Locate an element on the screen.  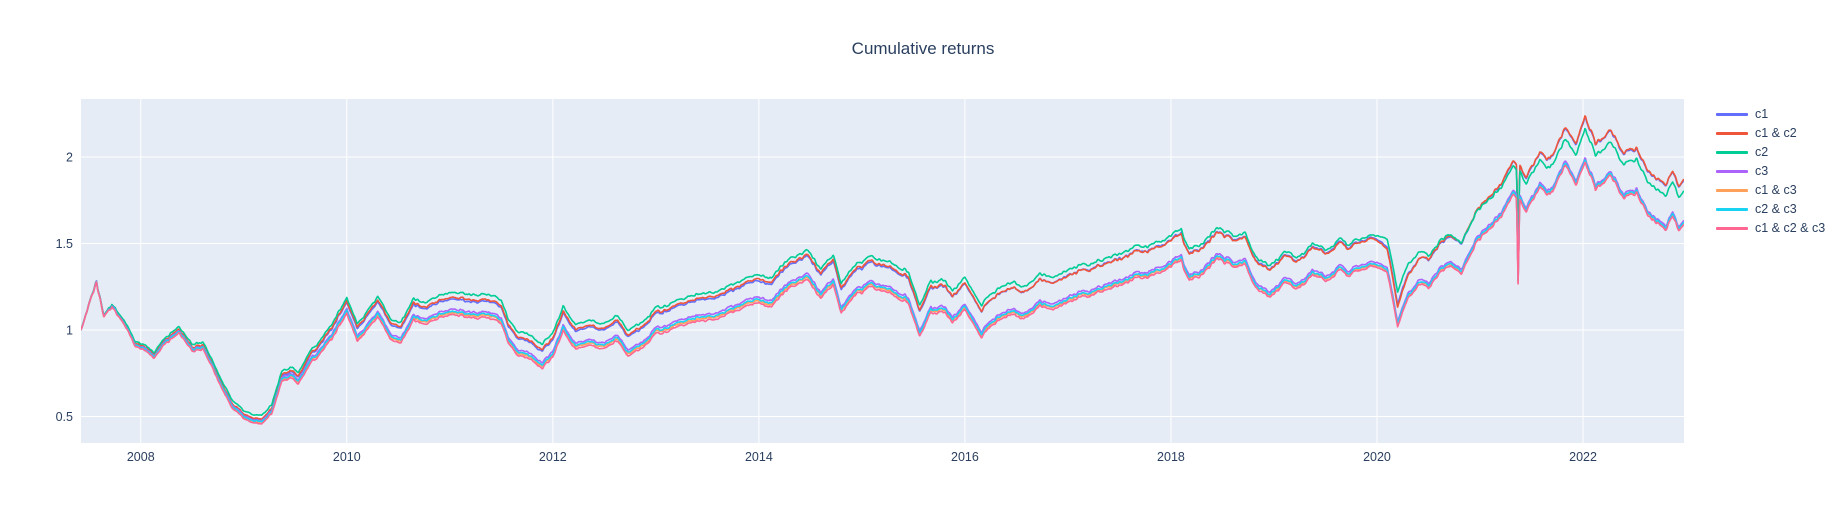
y-tick-label: 0.5 is located at coordinates (64, 417).